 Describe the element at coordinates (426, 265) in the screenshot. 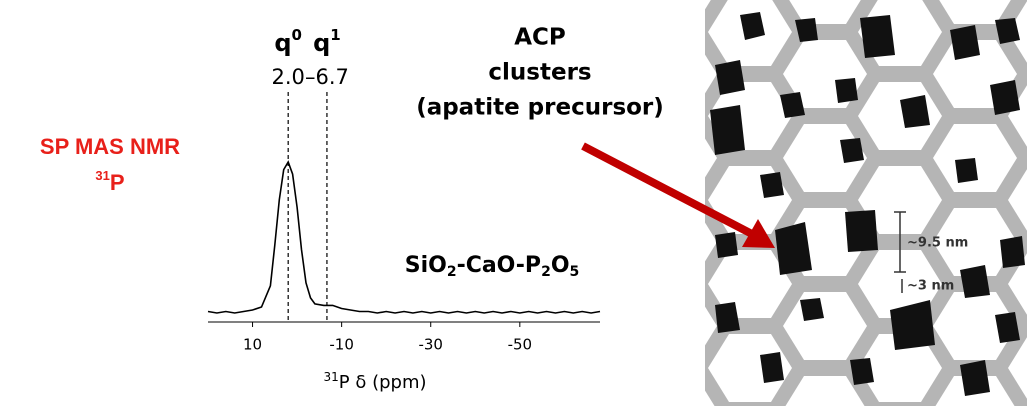

I see `formula-part: SiO` at that location.